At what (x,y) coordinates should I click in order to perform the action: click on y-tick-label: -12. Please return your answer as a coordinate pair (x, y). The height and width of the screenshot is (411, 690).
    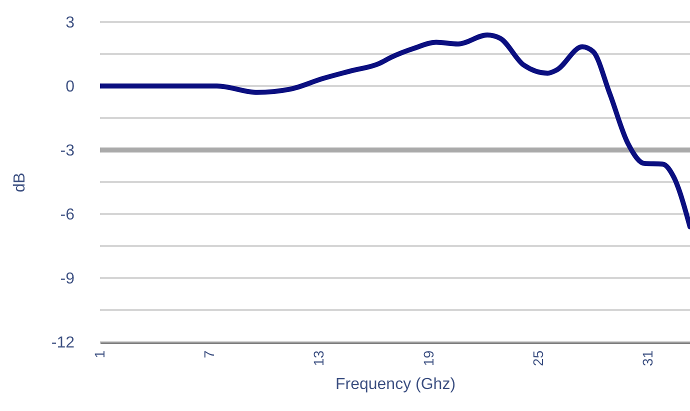
    Looking at the image, I should click on (63, 343).